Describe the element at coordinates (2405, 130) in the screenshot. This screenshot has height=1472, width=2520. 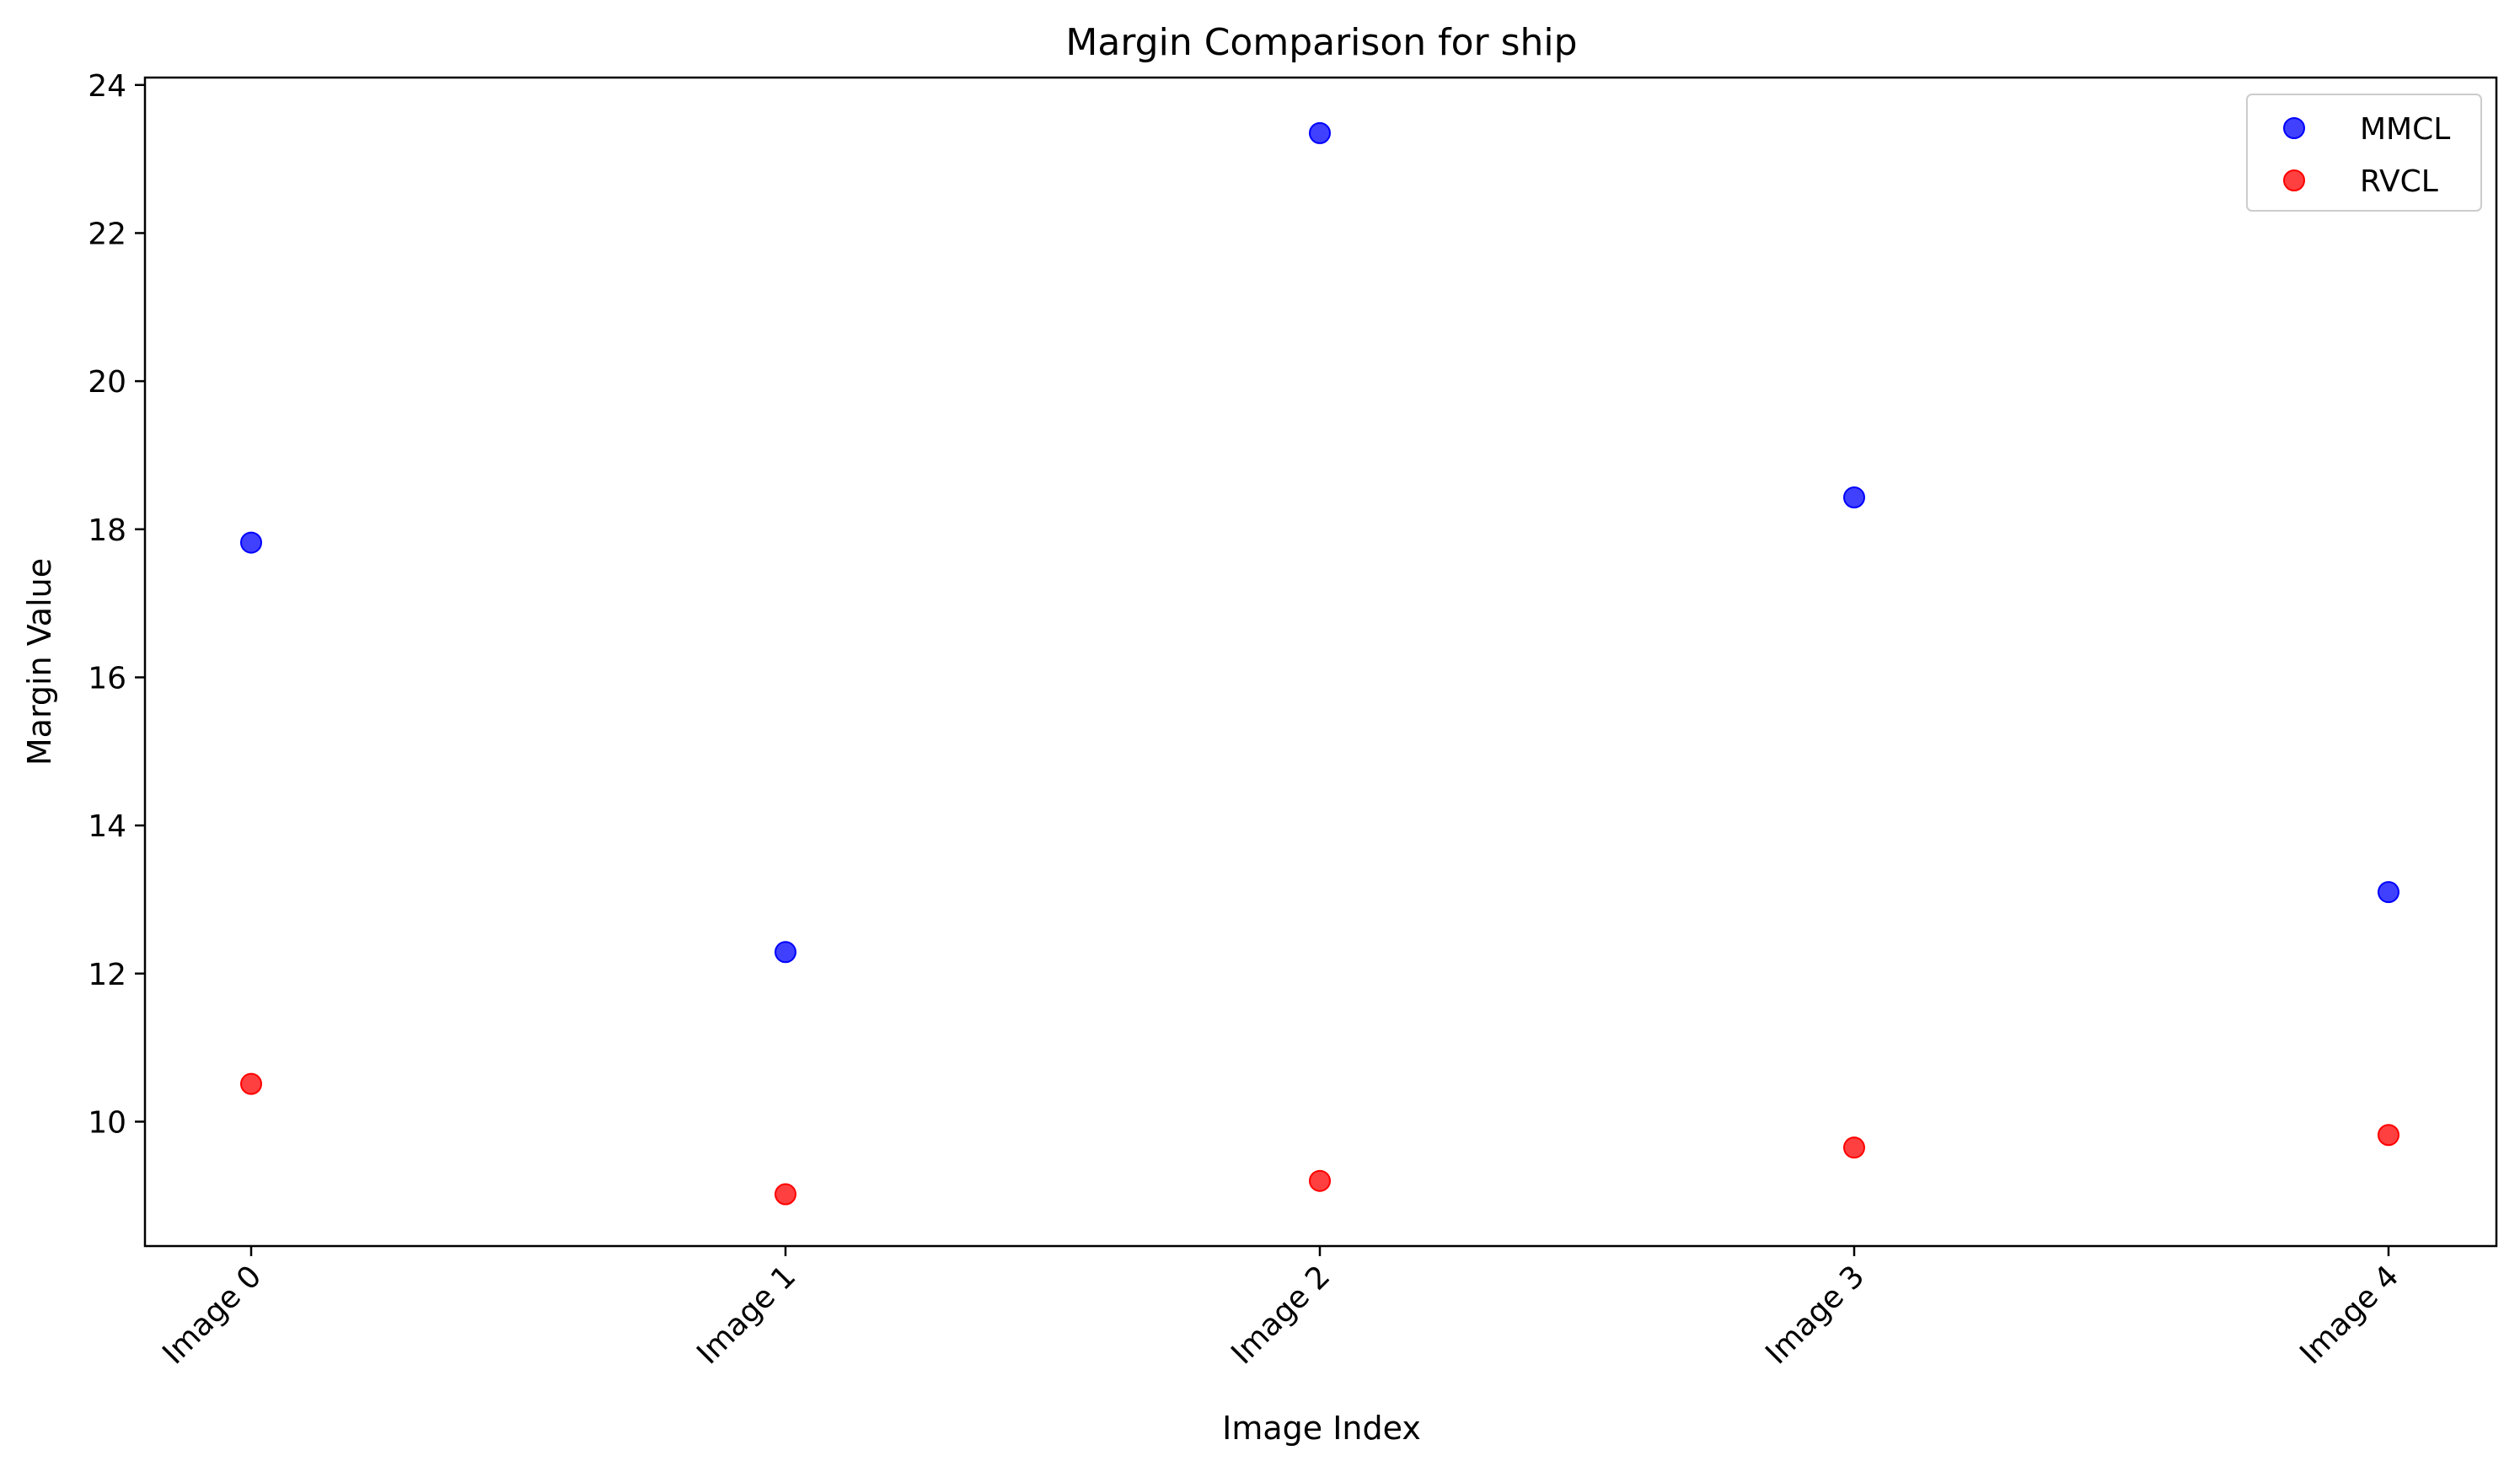
I see `legend-label-mmcl: MMCL` at that location.